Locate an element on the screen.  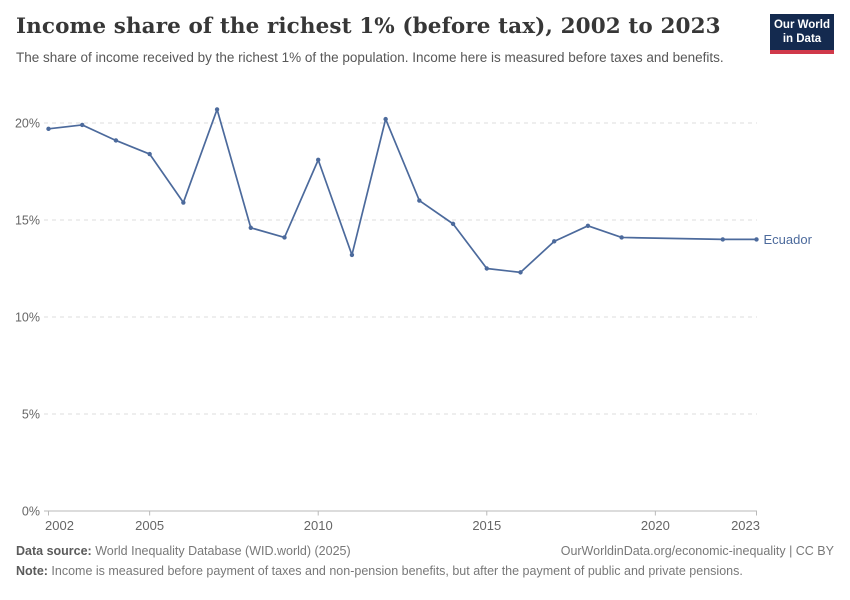
y-axis-tick-label: 0% is located at coordinates (31, 512).